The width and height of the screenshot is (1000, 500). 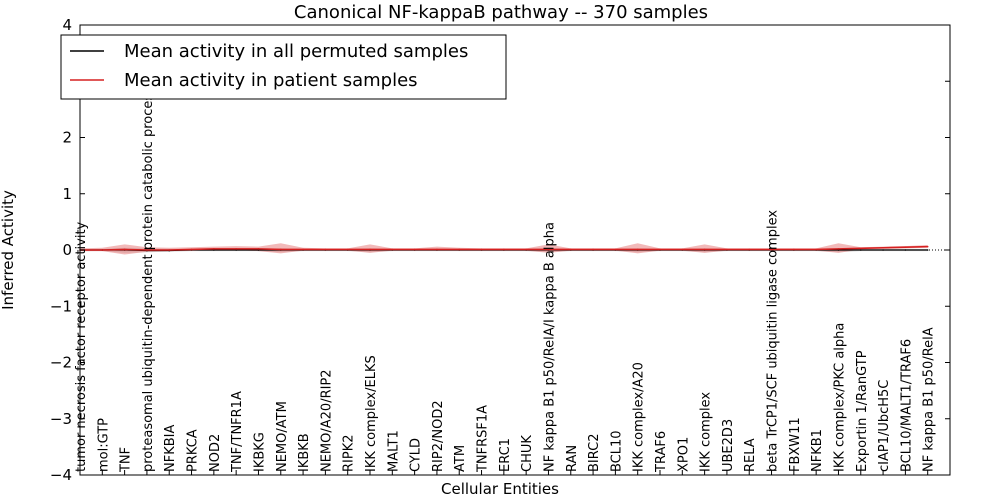 What do you see at coordinates (862, 411) in the screenshot?
I see `x-tick-label: Exportin 1/RanGTP` at bounding box center [862, 411].